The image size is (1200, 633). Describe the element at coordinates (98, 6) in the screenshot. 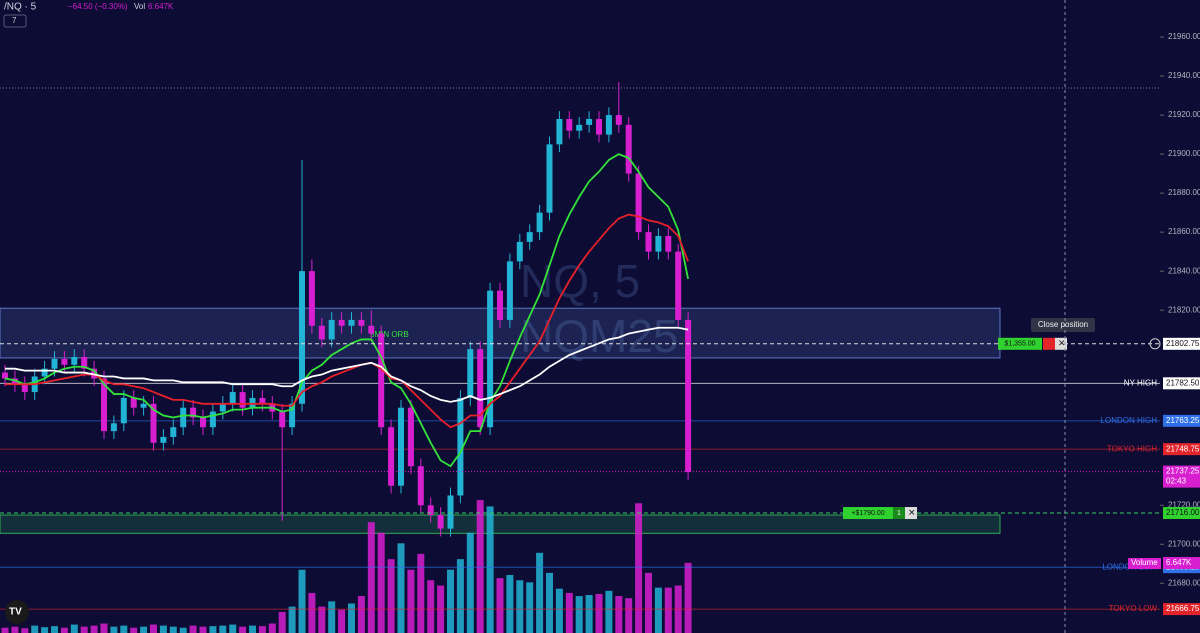

I see `change: −64.50 (−0.30%)` at that location.